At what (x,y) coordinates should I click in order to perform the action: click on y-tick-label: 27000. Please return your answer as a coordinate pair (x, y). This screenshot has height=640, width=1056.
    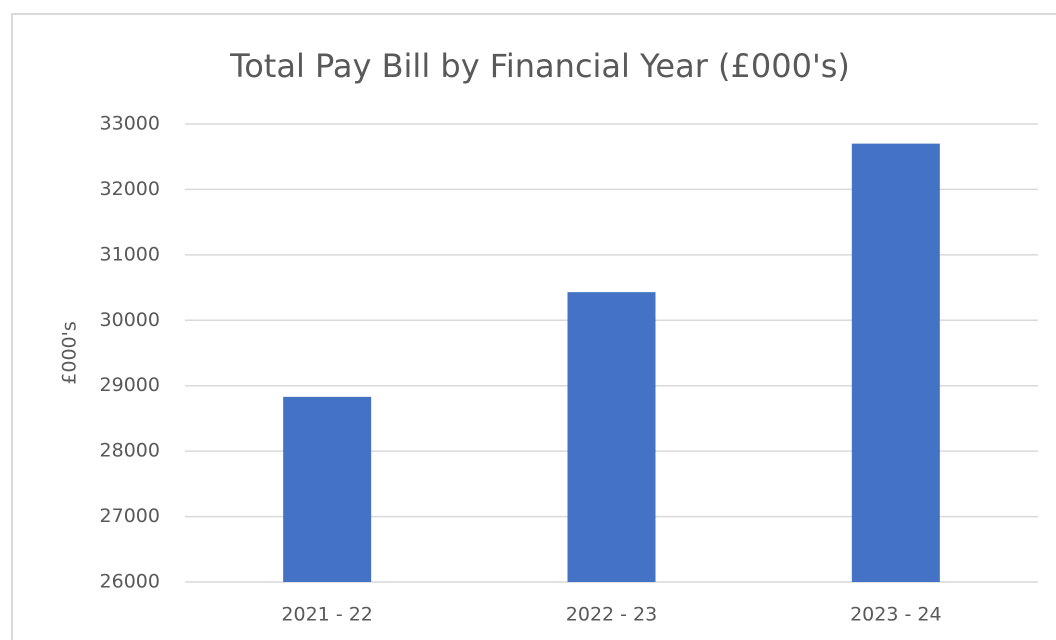
    Looking at the image, I should click on (130, 516).